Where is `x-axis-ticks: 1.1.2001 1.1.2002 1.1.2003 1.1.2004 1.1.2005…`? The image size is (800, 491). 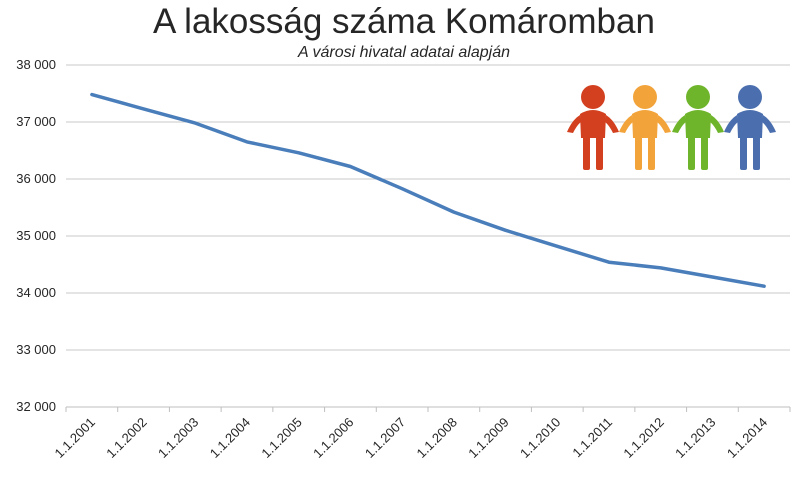 x-axis-ticks: 1.1.2001 1.1.2002 1.1.2003 1.1.2004 1.1.2005… is located at coordinates (421, 434).